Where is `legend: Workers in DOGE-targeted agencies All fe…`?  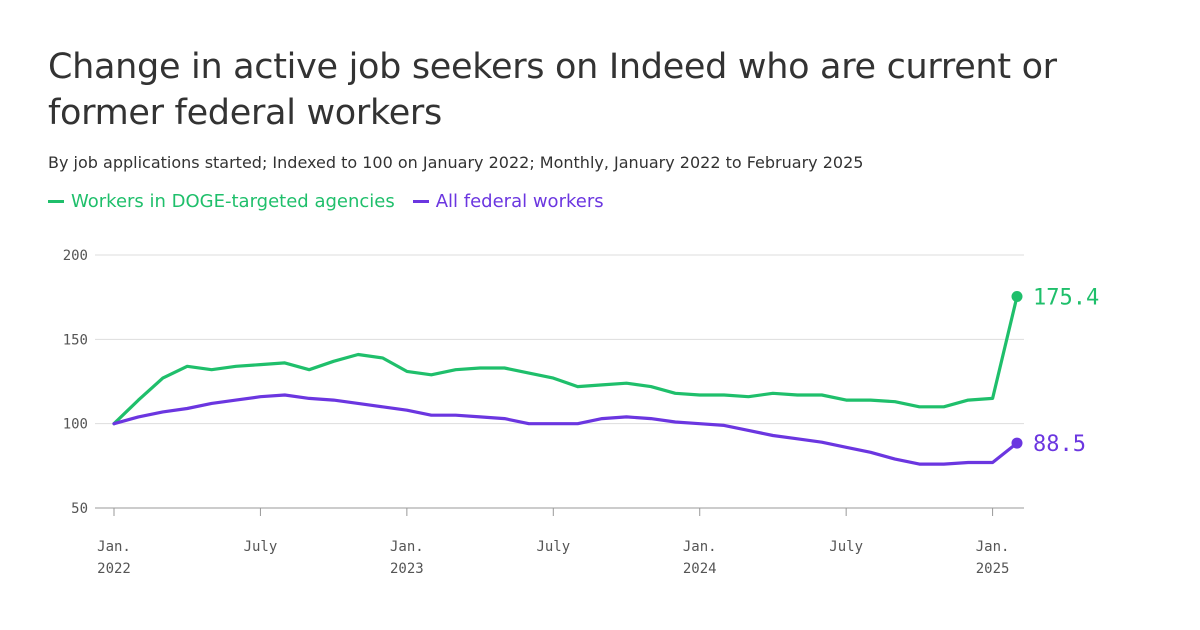
legend: Workers in DOGE-targeted agencies All fe… is located at coordinates (326, 201).